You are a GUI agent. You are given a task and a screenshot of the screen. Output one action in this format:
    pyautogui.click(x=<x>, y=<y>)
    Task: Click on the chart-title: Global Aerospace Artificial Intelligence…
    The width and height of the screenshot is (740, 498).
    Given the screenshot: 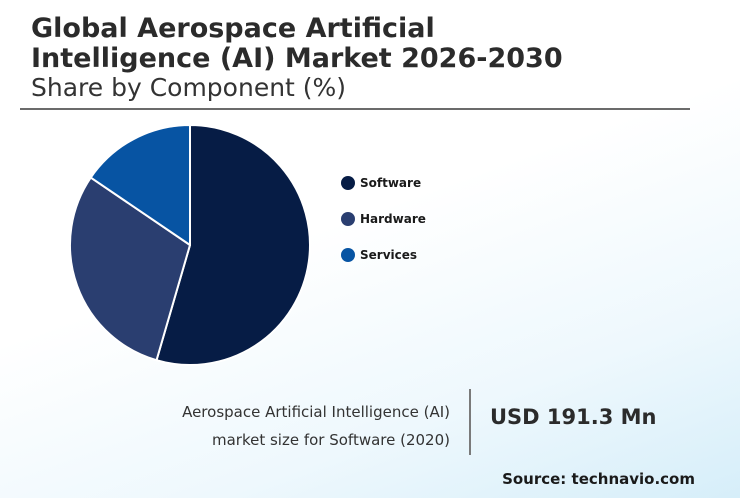 What is the action you would take?
    pyautogui.click(x=297, y=44)
    